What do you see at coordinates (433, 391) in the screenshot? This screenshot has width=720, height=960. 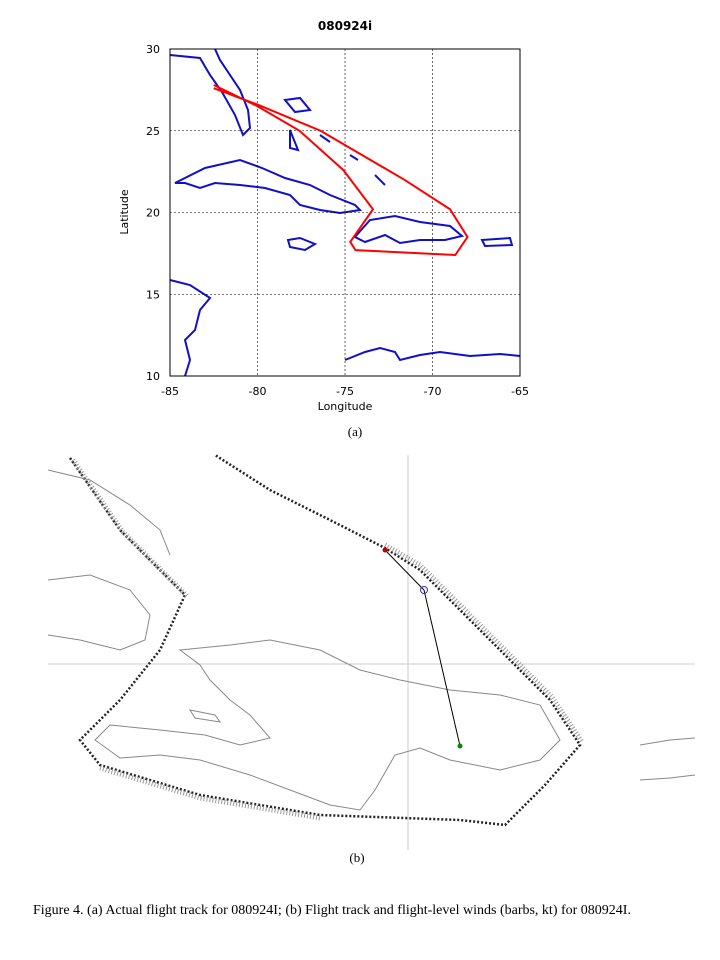 I see `x-tick-label: -70` at bounding box center [433, 391].